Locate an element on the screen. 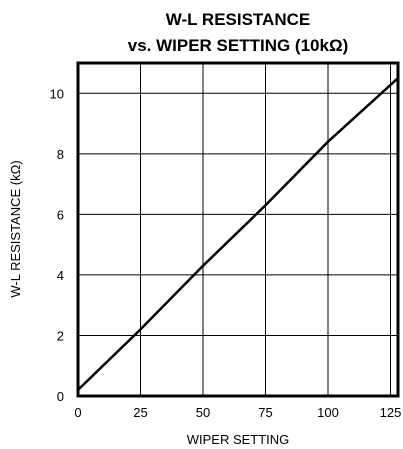 This screenshot has height=449, width=403. y-tick-label: 8 is located at coordinates (60, 154).